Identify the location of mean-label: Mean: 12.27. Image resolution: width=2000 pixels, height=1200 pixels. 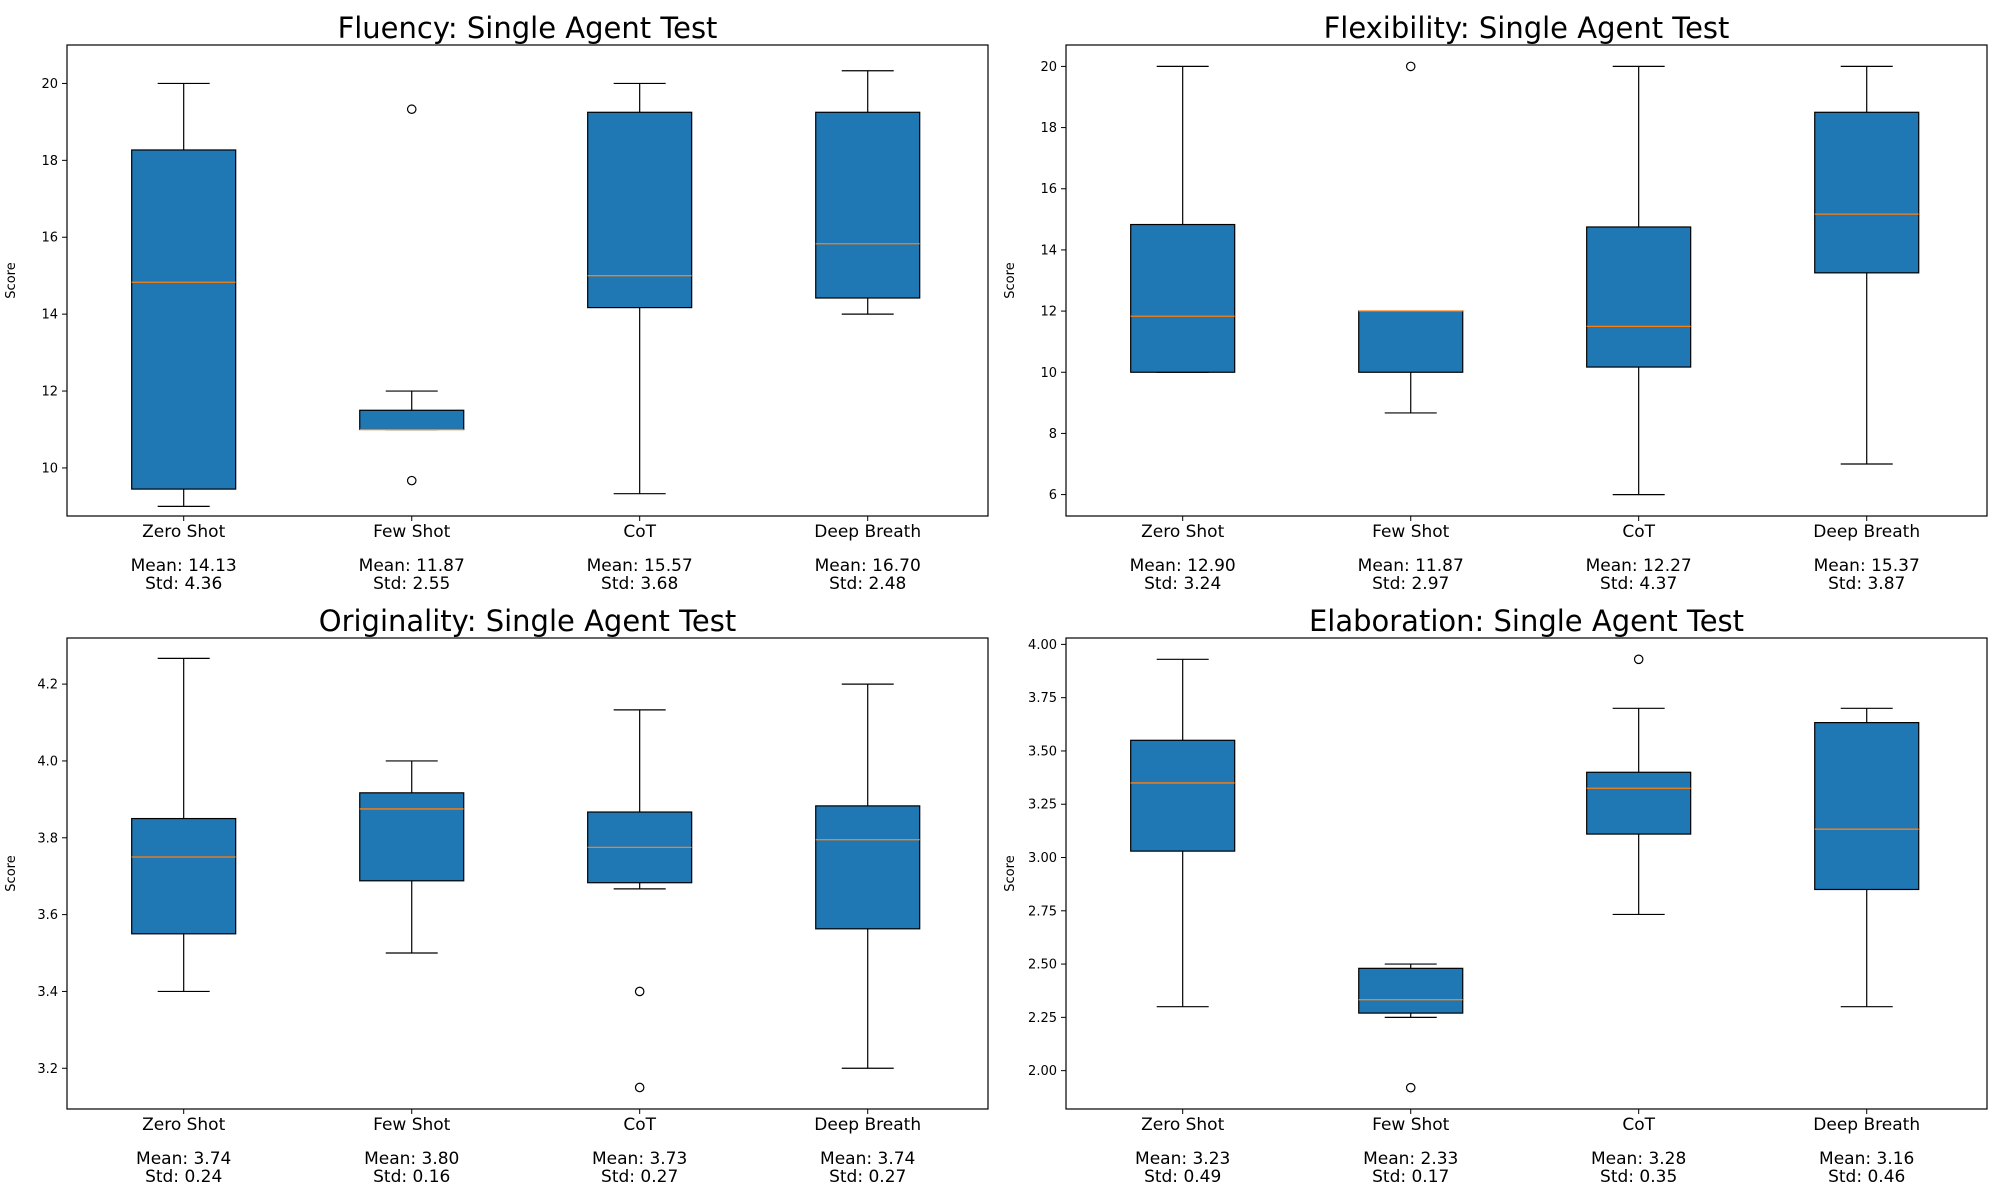
(1639, 566).